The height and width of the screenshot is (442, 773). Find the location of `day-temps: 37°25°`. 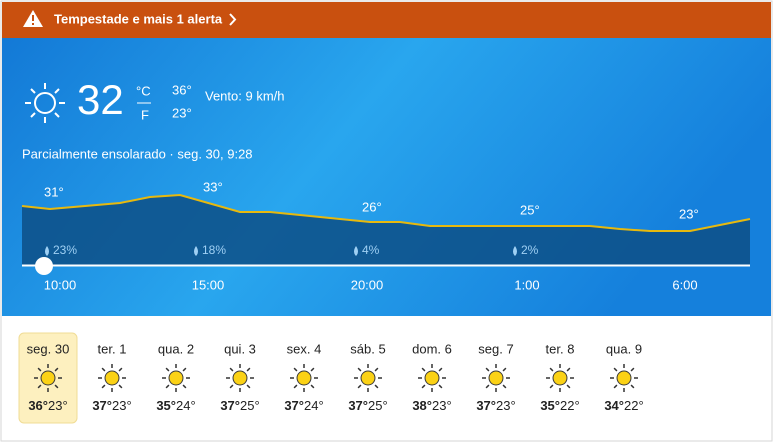

day-temps: 37°25° is located at coordinates (239, 405).